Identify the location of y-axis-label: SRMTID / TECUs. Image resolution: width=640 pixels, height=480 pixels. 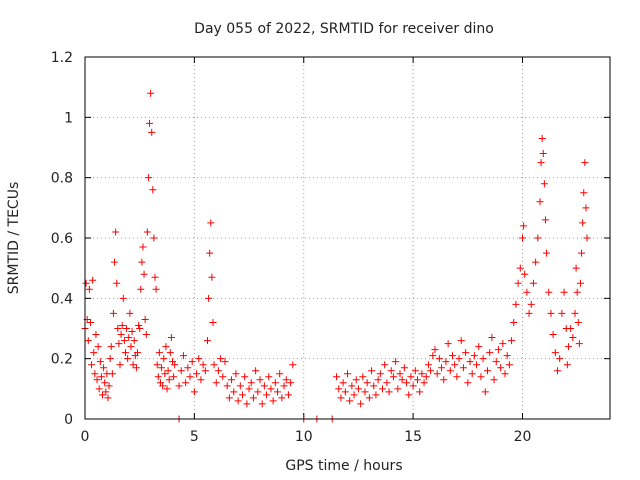
(14, 238).